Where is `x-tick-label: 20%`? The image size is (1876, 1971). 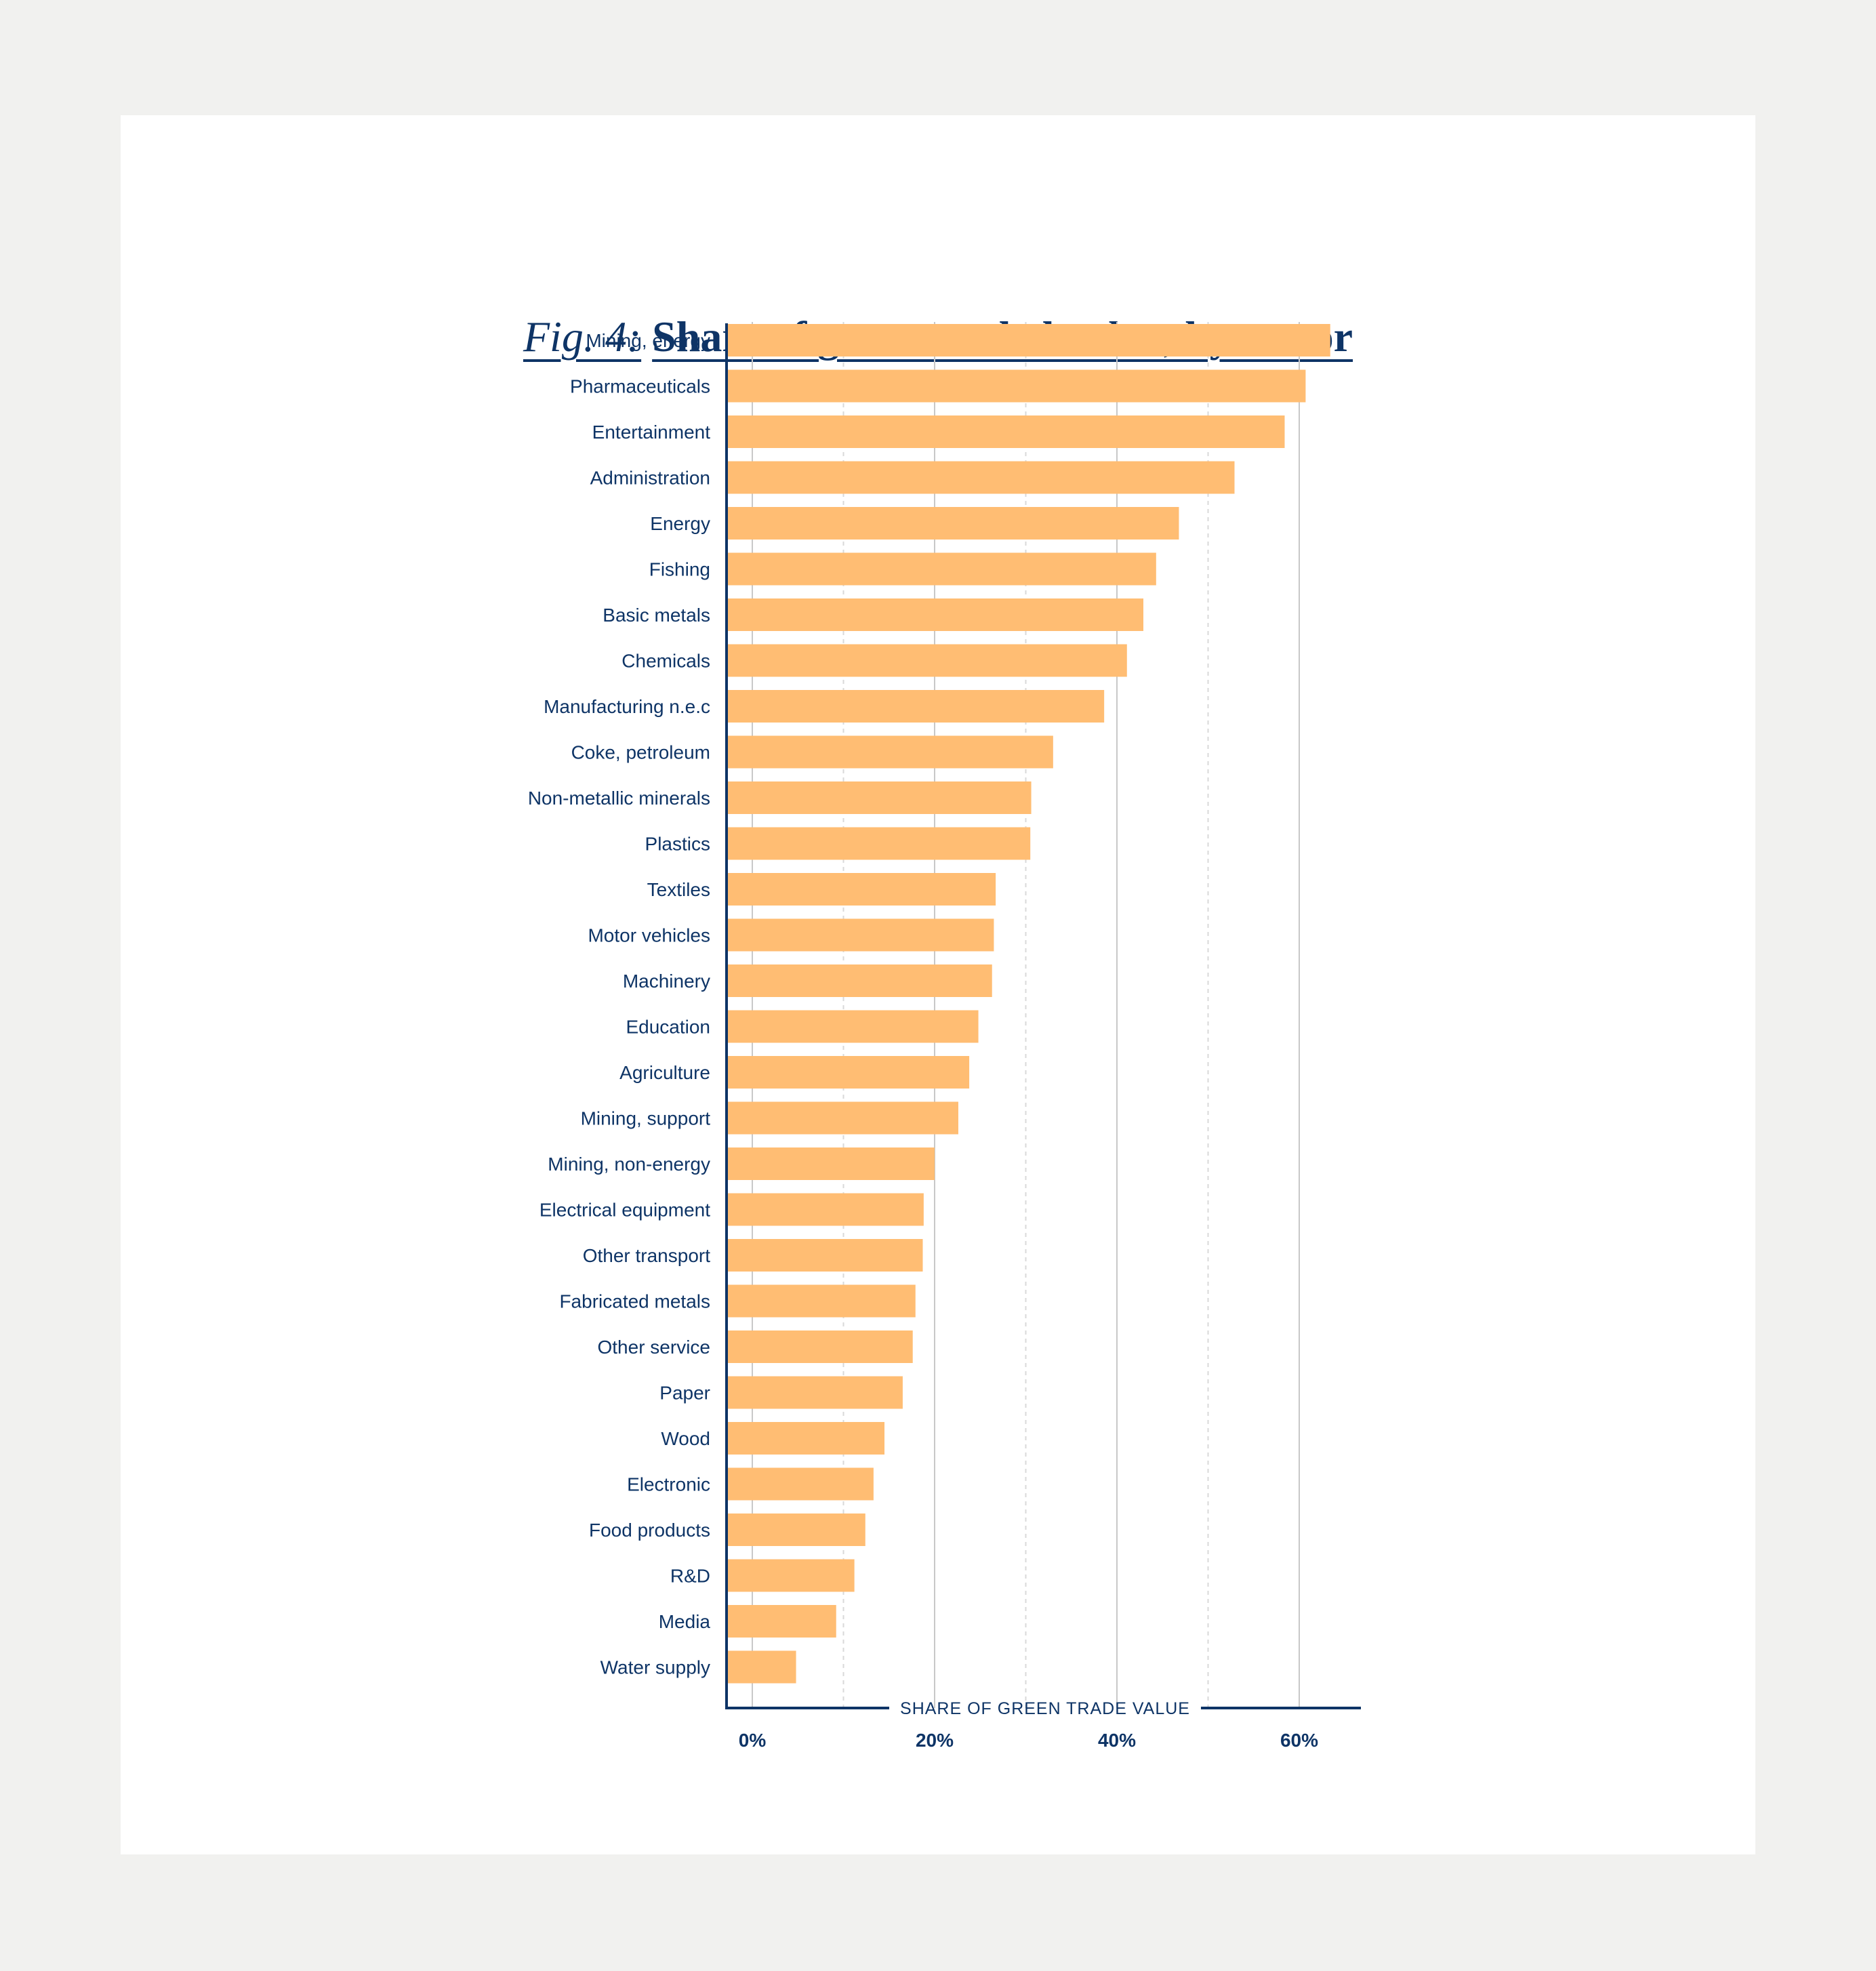
x-tick-label: 20% is located at coordinates (935, 1740).